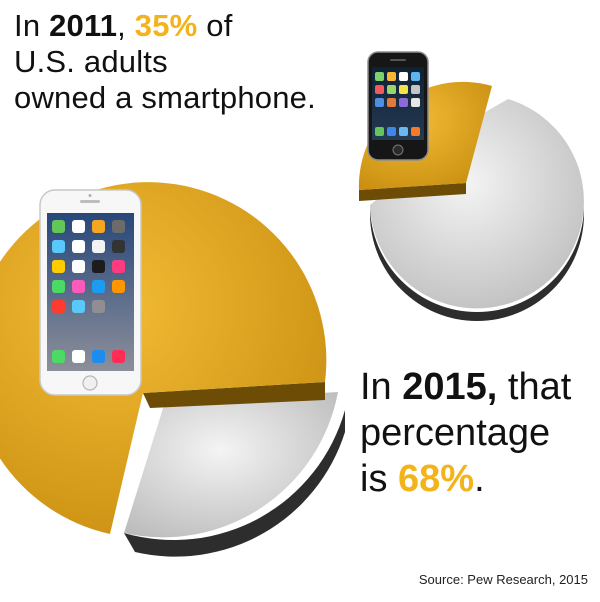 This screenshot has height=602, width=600. Describe the element at coordinates (215, 25) in the screenshot. I see `headline-2011-rest: of` at that location.